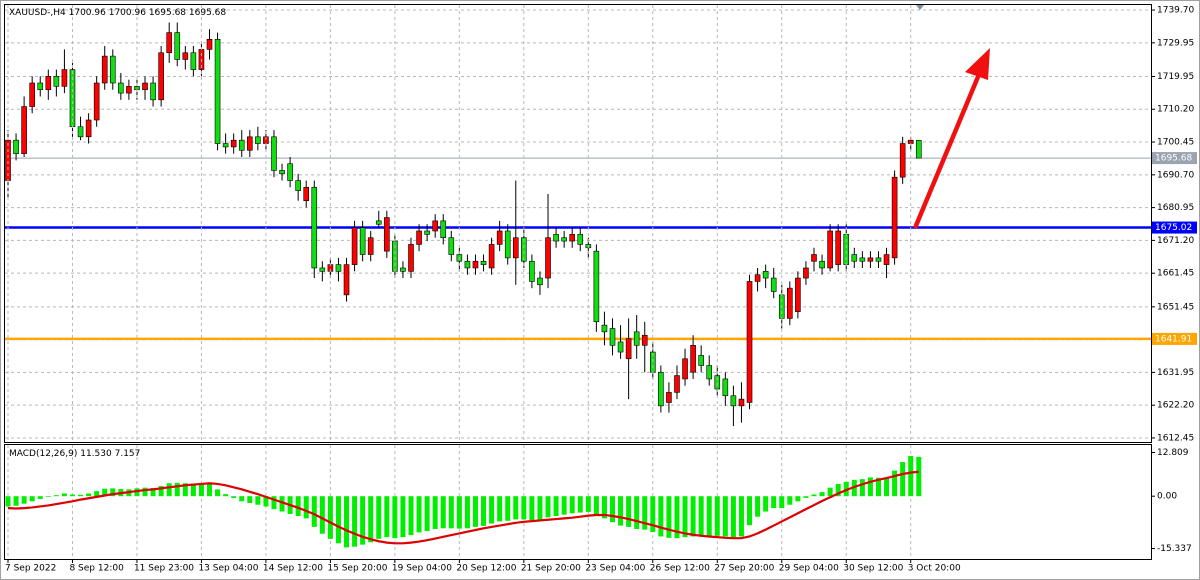 Image resolution: width=1200 pixels, height=580 pixels. What do you see at coordinates (228, 569) in the screenshot?
I see `x-tick-label: 13 Sep 04:00` at bounding box center [228, 569].